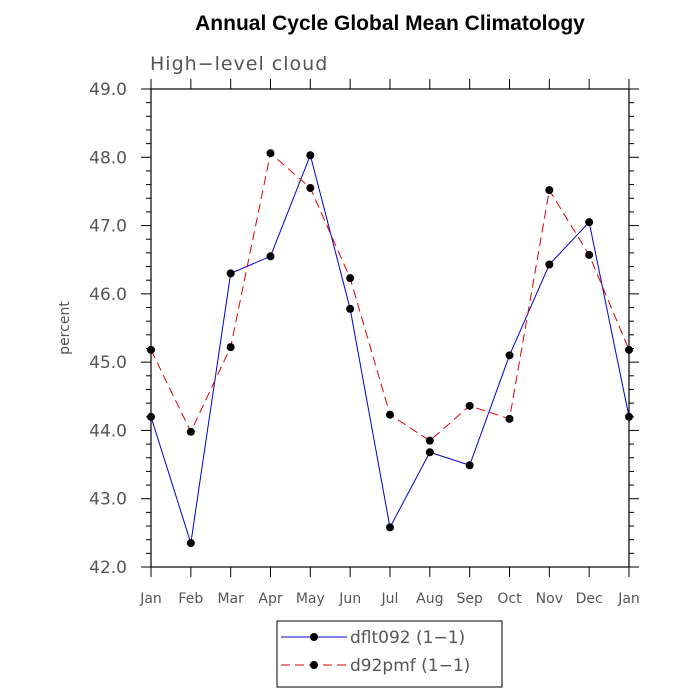  What do you see at coordinates (349, 599) in the screenshot?
I see `x-tick-label: Jun` at bounding box center [349, 599].